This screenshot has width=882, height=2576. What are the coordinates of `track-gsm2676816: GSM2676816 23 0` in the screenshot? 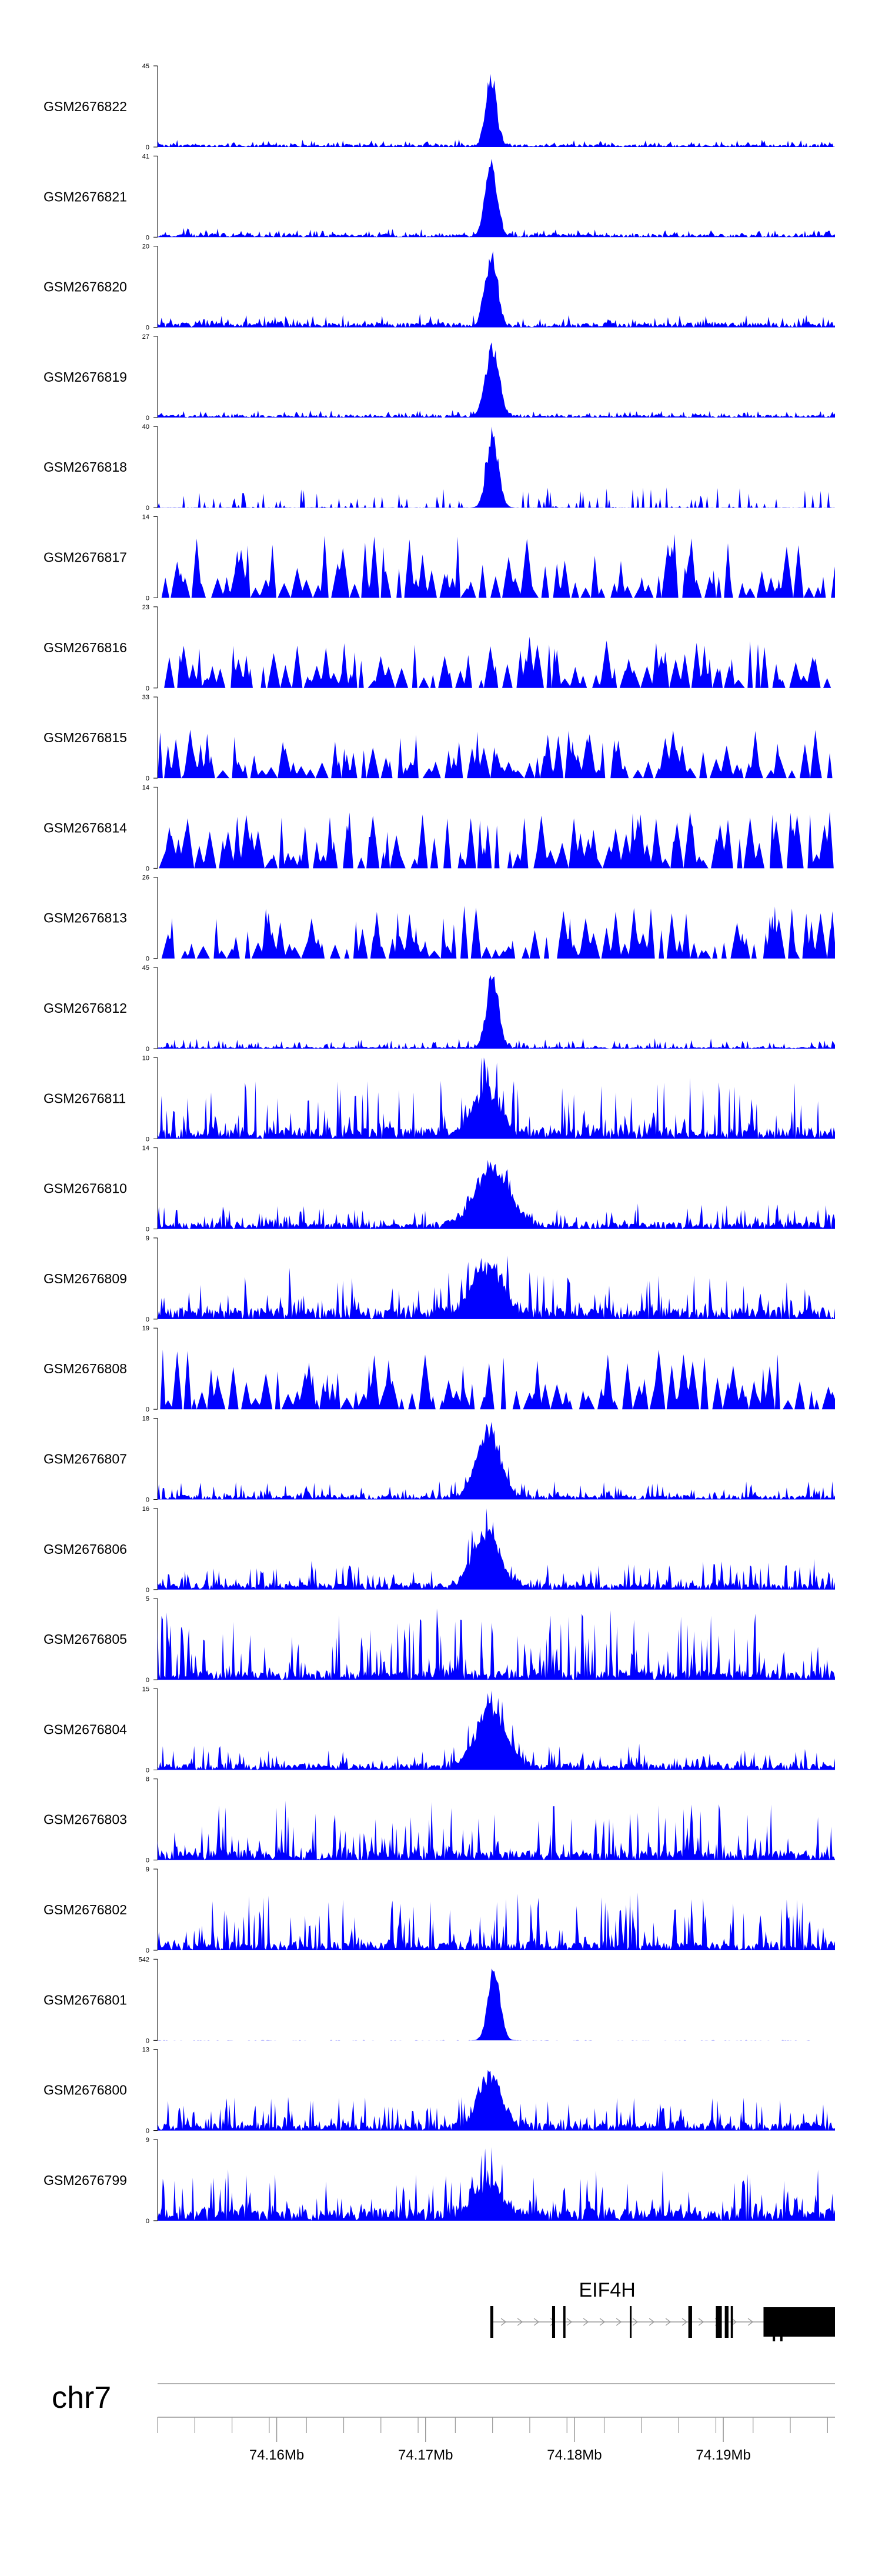 It's located at (439, 648).